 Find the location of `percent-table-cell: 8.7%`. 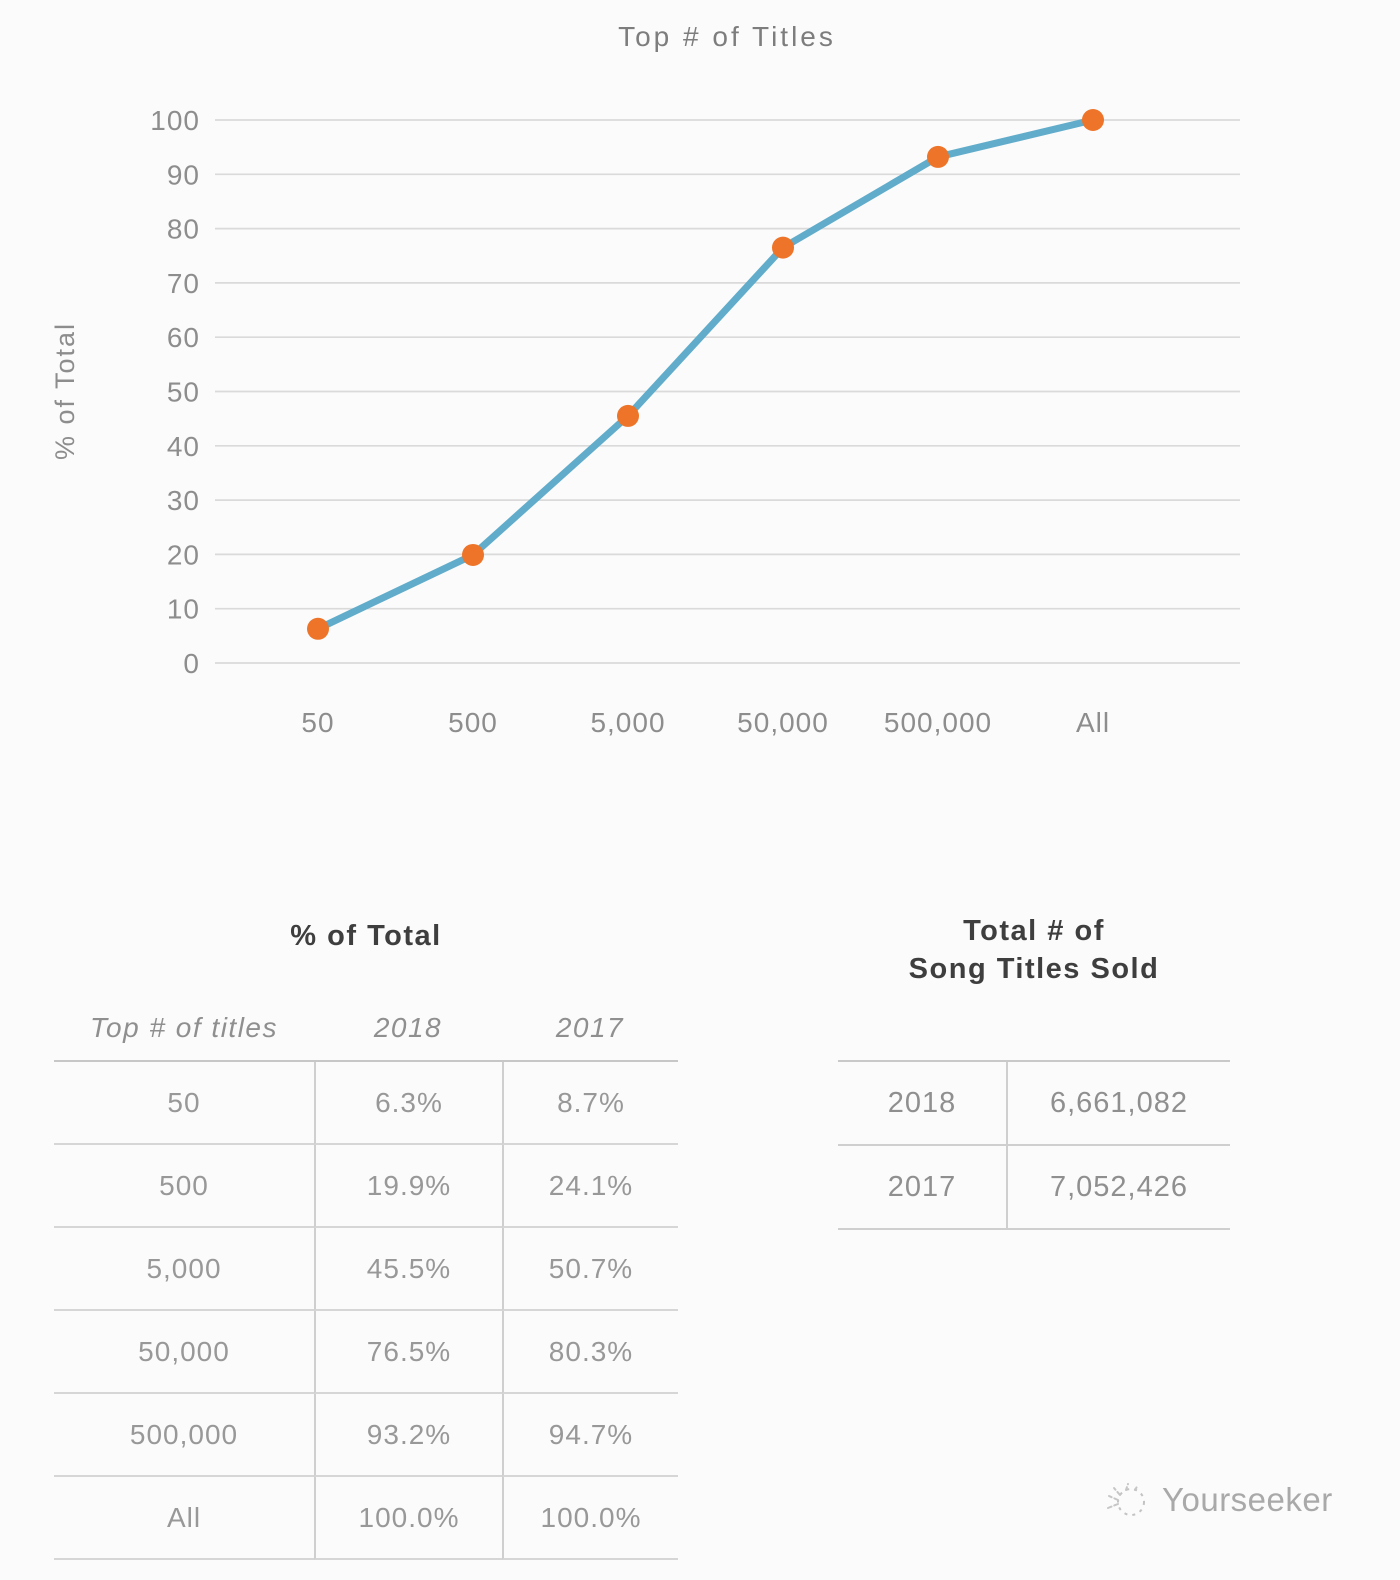

percent-table-cell: 8.7% is located at coordinates (590, 1103).